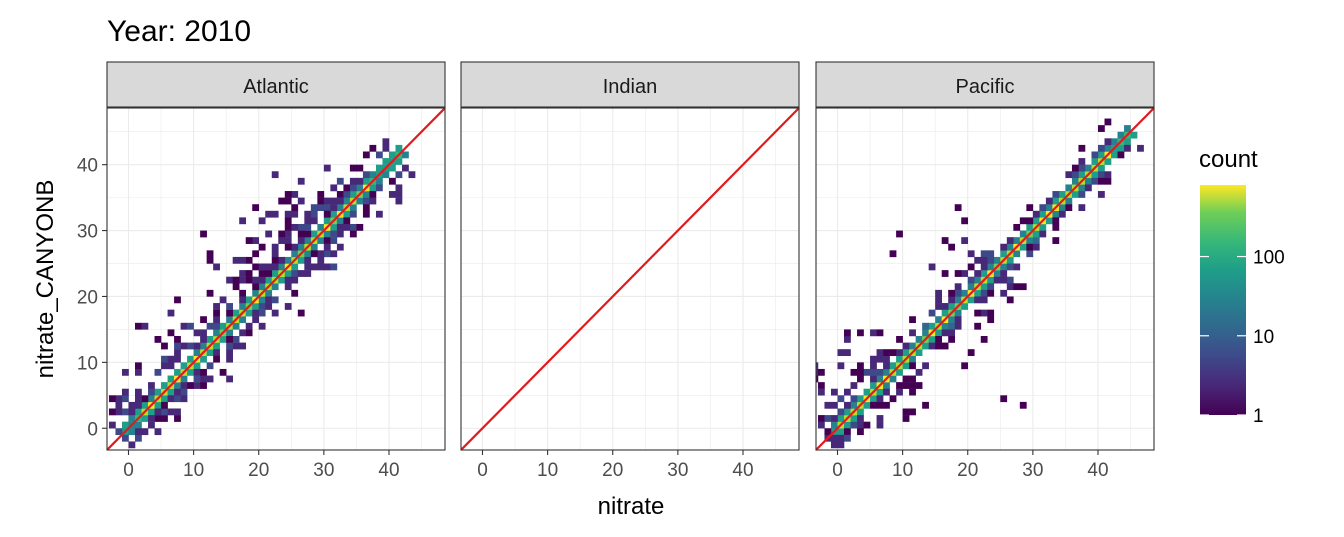 This screenshot has height=537, width=1344. Describe the element at coordinates (985, 84) in the screenshot. I see `facet-strip` at that location.